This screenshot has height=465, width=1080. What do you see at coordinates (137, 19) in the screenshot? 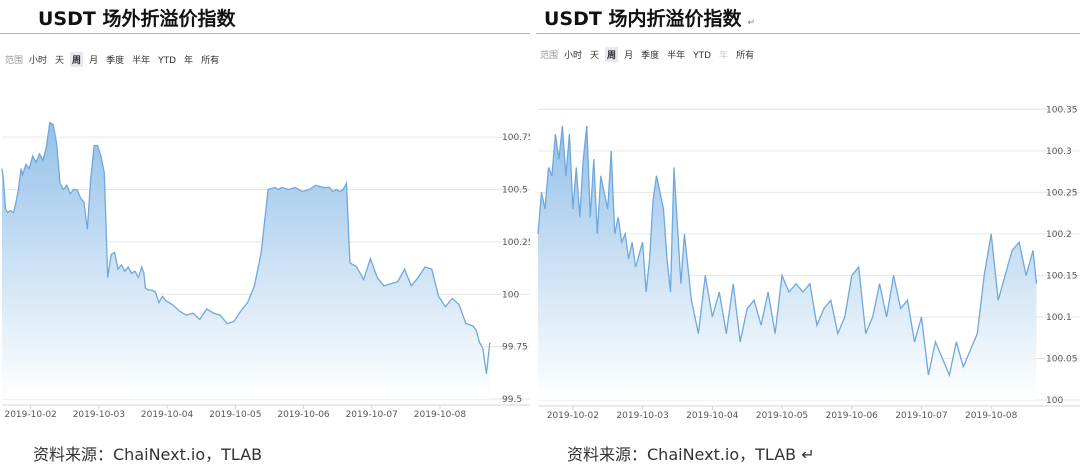
I see `chart-title: USDT 场外折溢价指数` at bounding box center [137, 19].